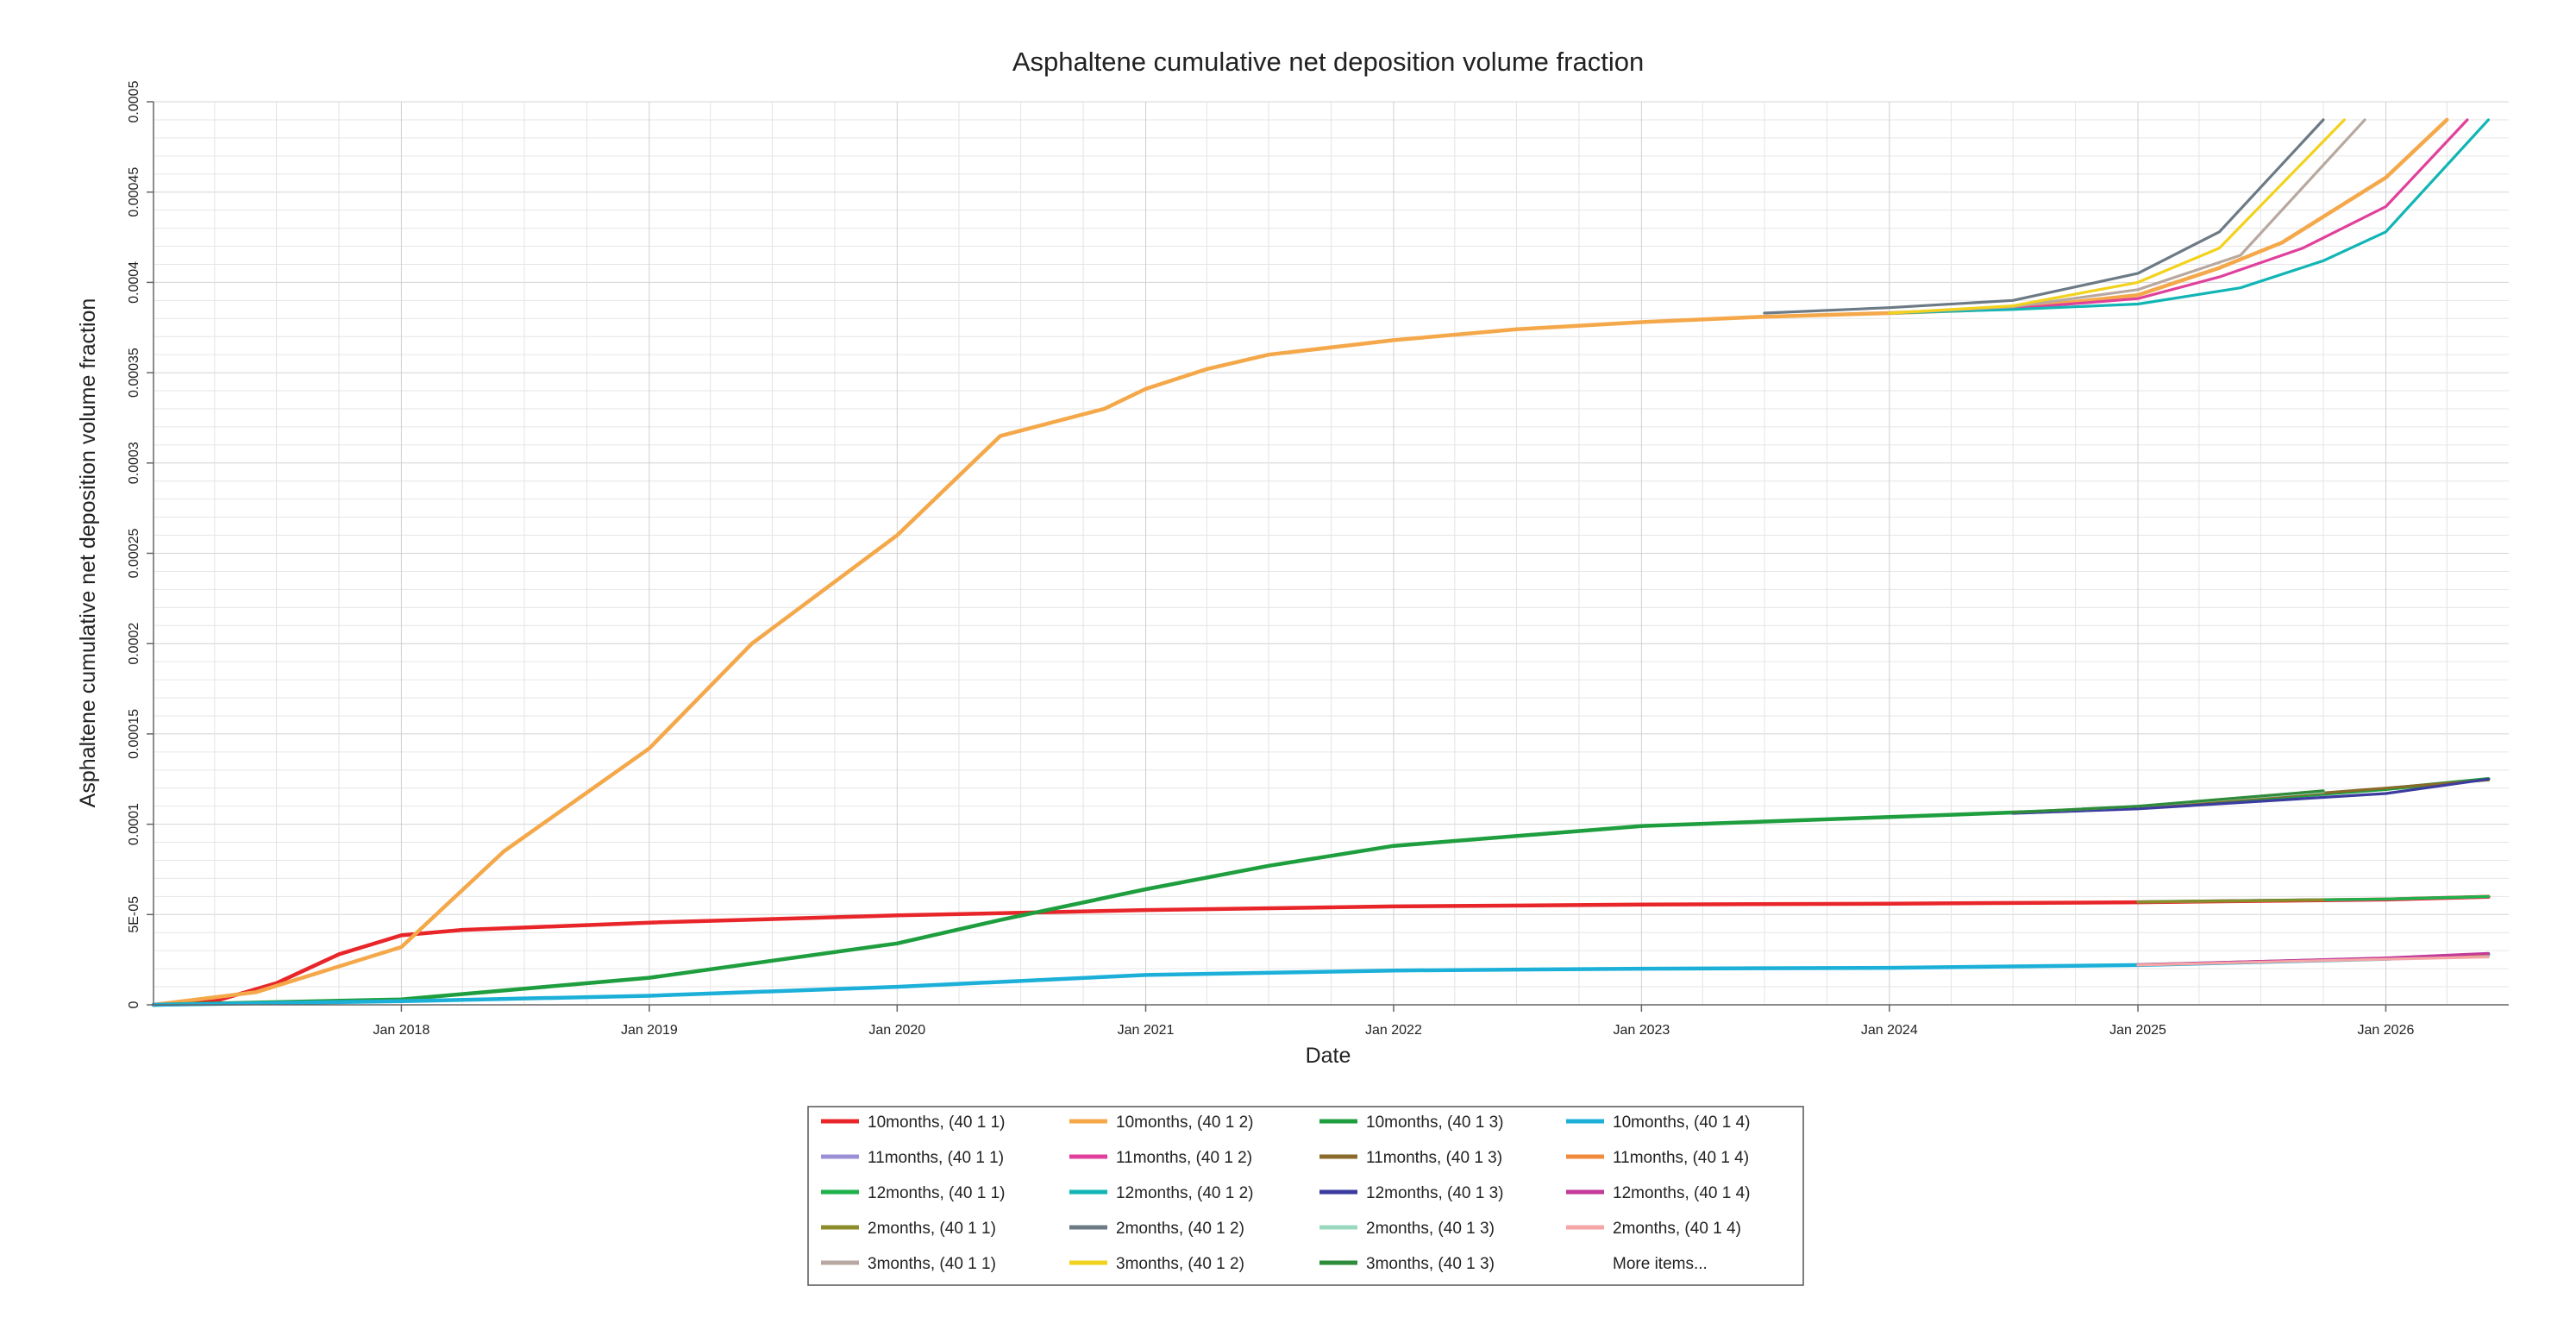 This screenshot has height=1330, width=2576. Describe the element at coordinates (932, 1229) in the screenshot. I see `legend-item-label: 2months, (40 1 1)` at that location.